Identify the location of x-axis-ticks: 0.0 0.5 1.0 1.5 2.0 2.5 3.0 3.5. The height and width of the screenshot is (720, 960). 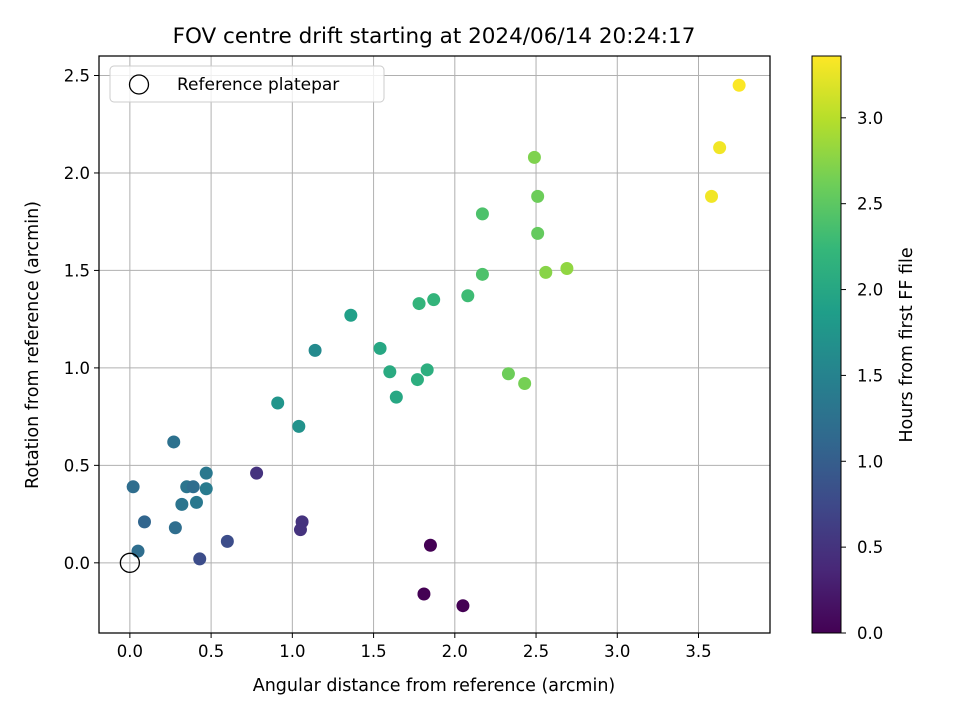
(414, 647).